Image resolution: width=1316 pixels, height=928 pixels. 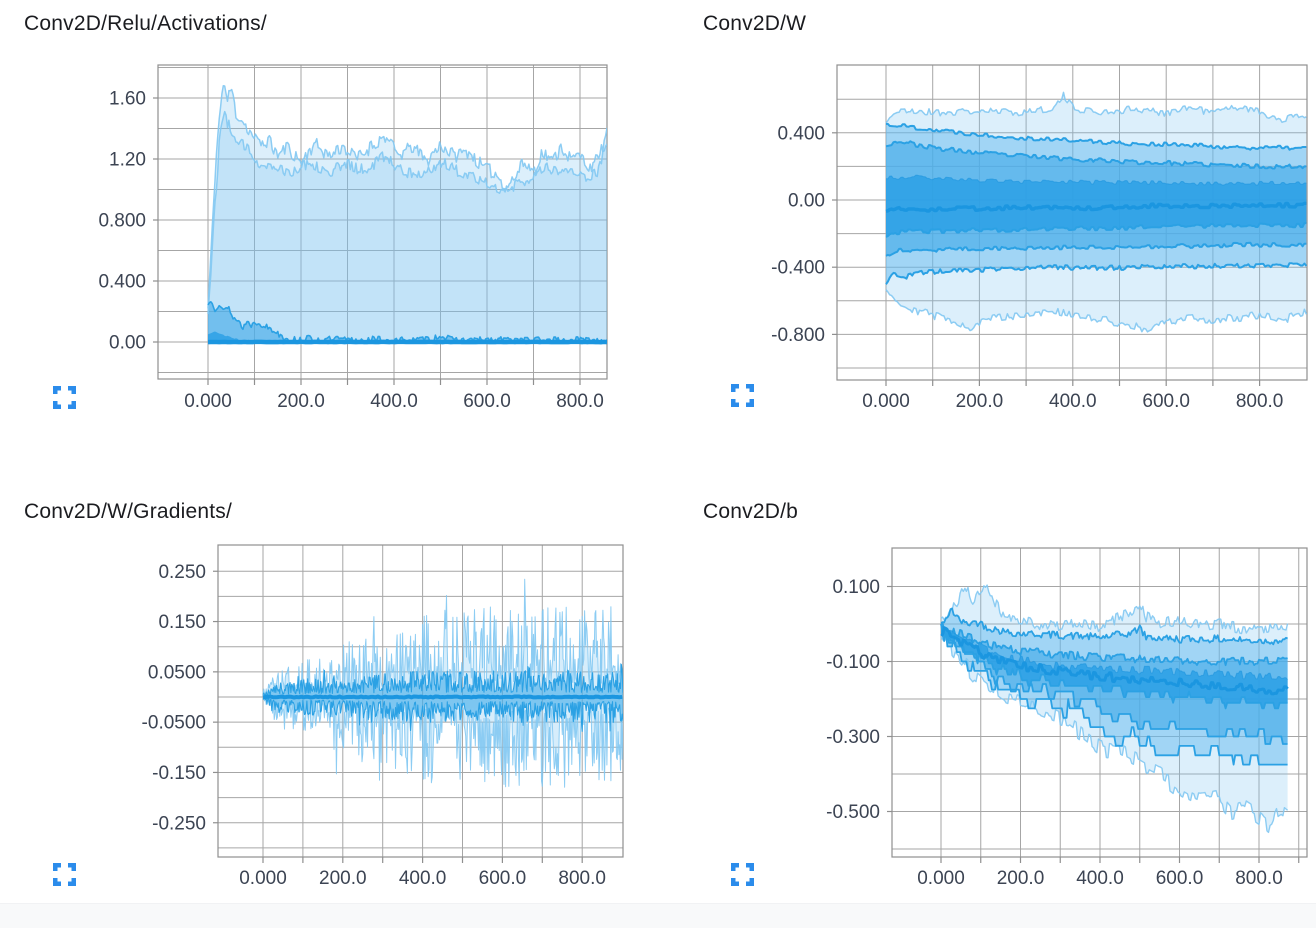 I want to click on y-axis-tick-label: -0.800, so click(x=798, y=335).